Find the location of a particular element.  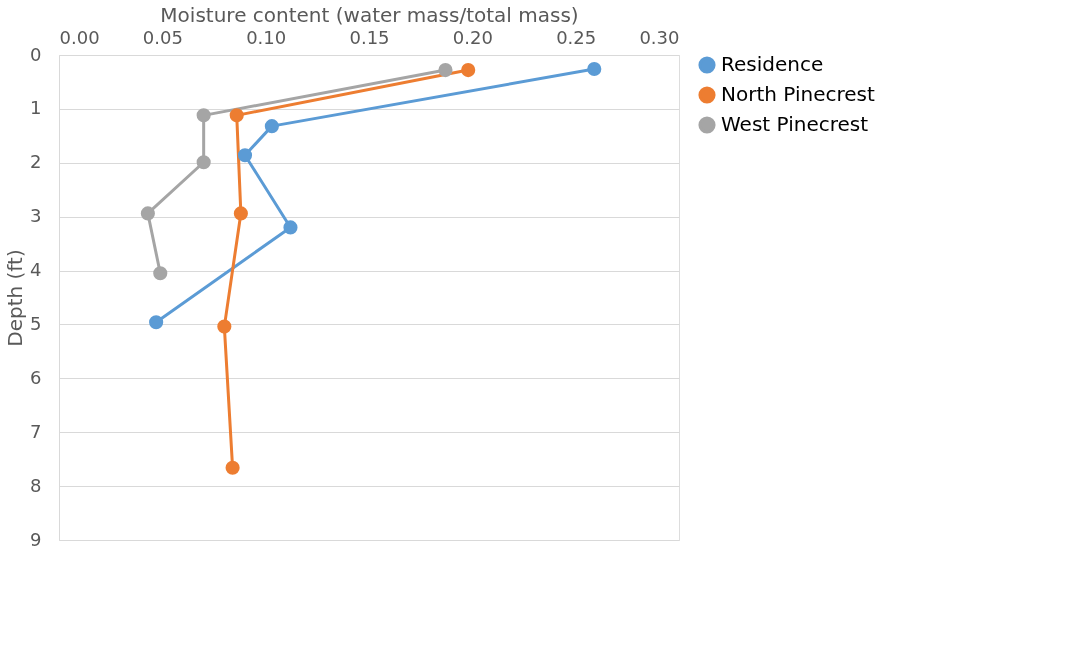

x-tick-label: 0.15 is located at coordinates (369, 37).